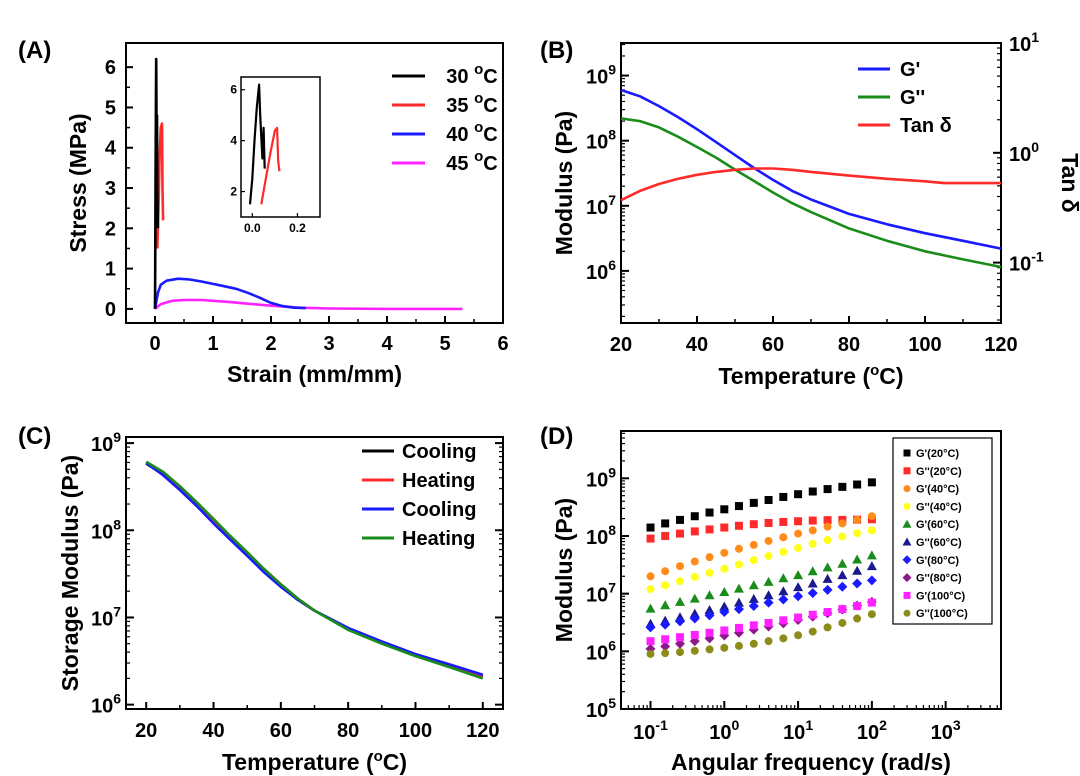  I want to click on legend-label-magenta: 45 oC, so click(471, 161).